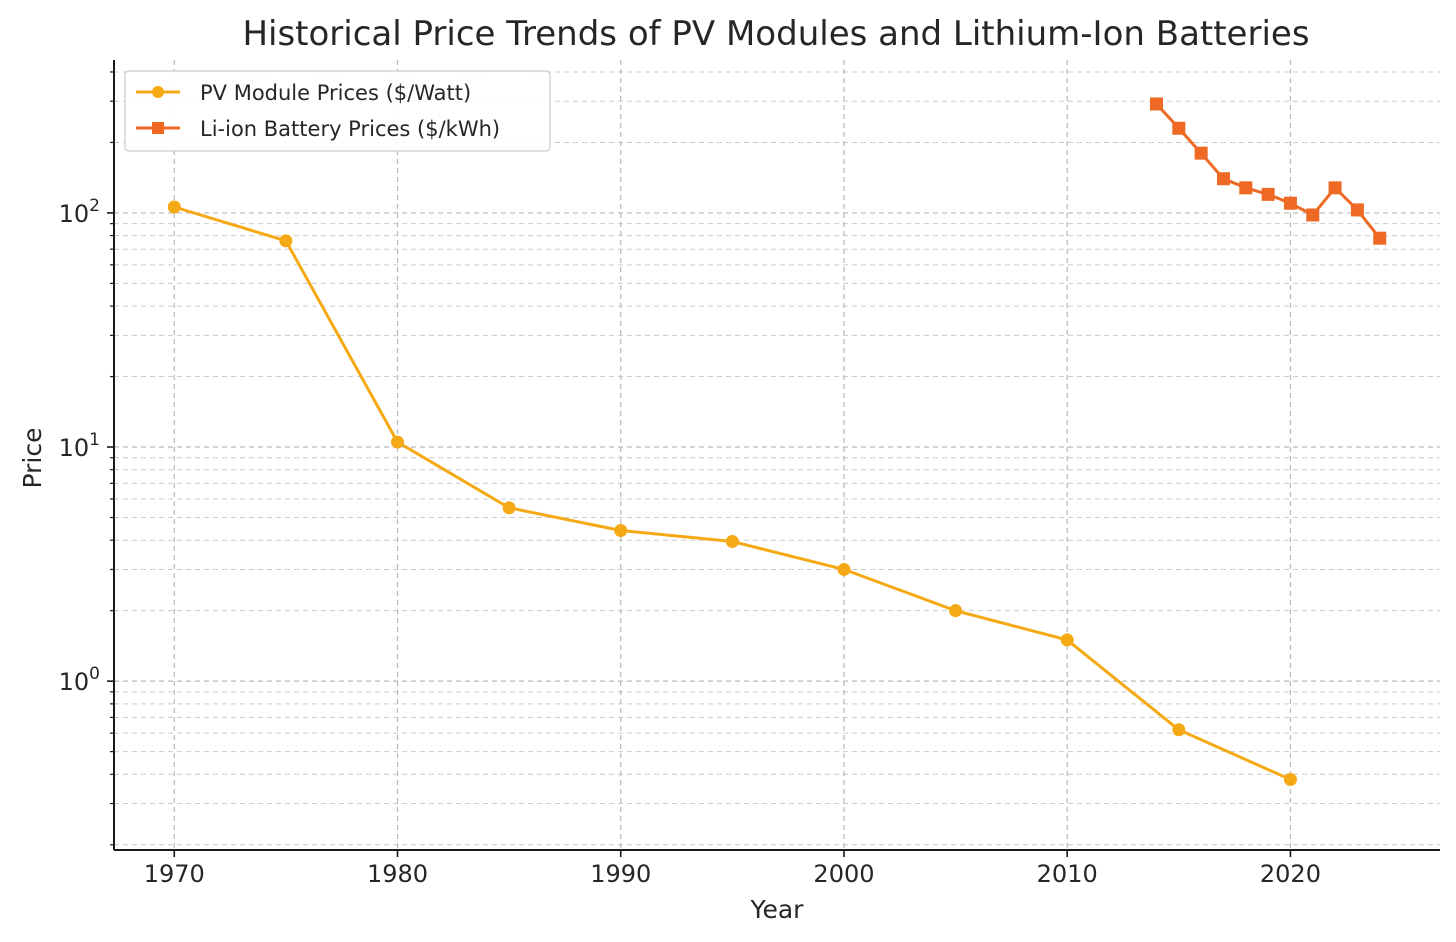  I want to click on x-ticks: 1970 1980 1990 2000 2010 2020, so click(732, 869).